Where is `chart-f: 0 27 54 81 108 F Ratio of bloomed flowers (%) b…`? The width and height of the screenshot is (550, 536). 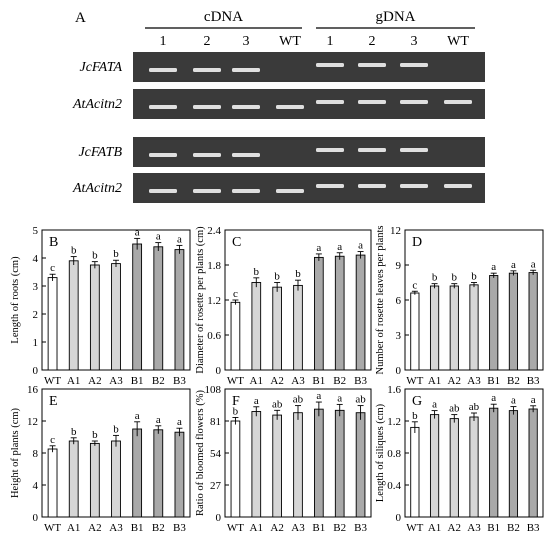 chart-f: 0 27 54 81 108 F Ratio of bloomed flowers (%) b… is located at coordinates (283, 459).